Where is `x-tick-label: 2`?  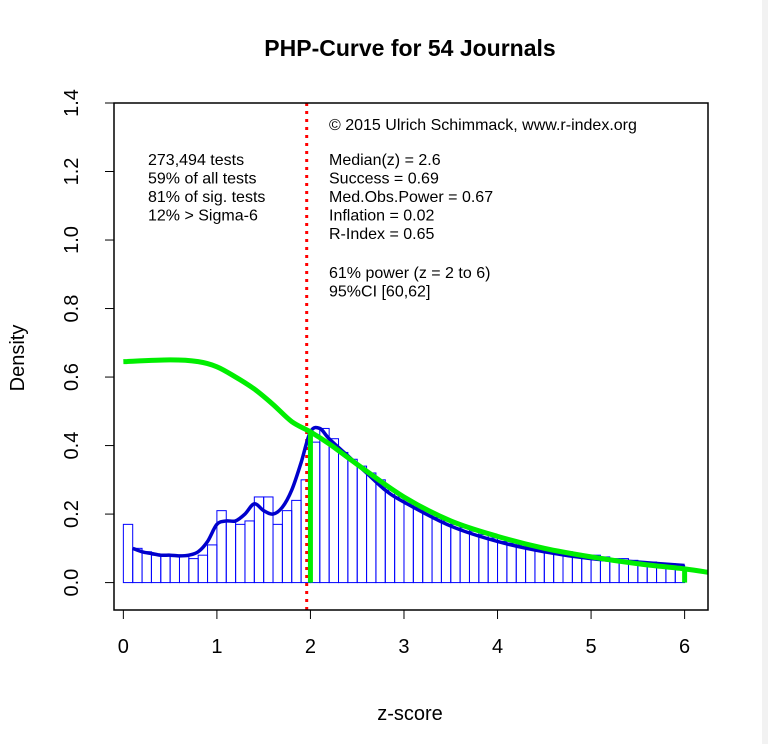 x-tick-label: 2 is located at coordinates (310, 647).